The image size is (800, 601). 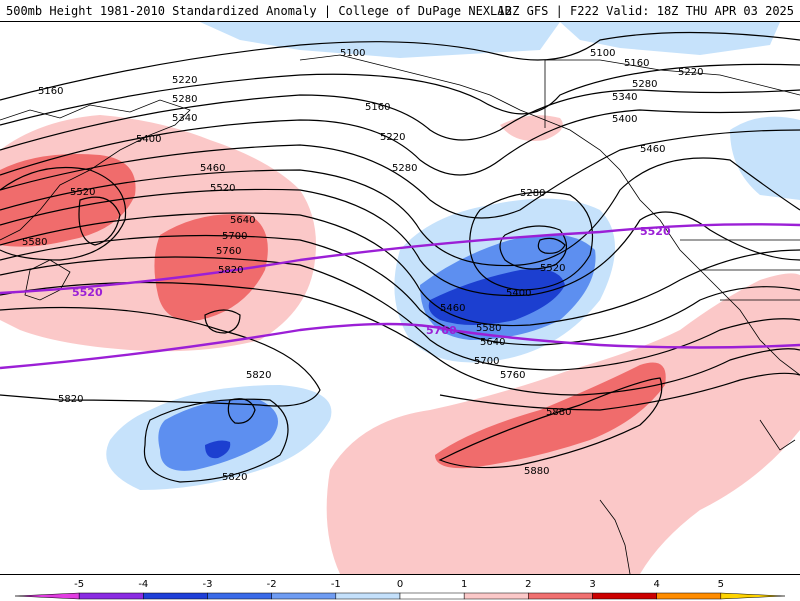 What do you see at coordinates (79, 584) in the screenshot?
I see `colorbar-tick-label: -5` at bounding box center [79, 584].